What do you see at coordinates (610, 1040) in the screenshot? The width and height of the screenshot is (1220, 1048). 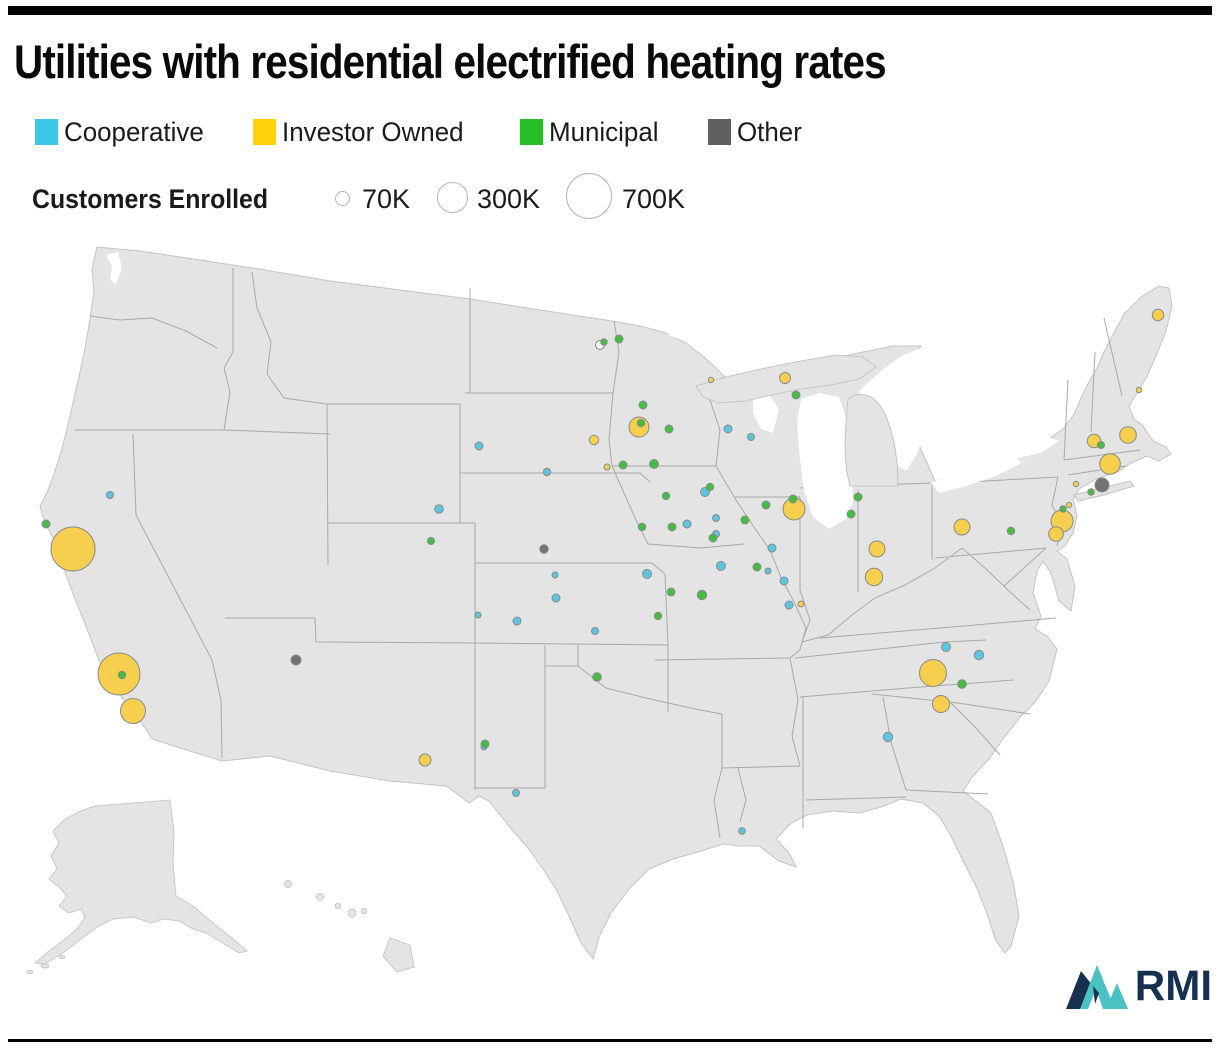 I see `bottom-rule` at bounding box center [610, 1040].